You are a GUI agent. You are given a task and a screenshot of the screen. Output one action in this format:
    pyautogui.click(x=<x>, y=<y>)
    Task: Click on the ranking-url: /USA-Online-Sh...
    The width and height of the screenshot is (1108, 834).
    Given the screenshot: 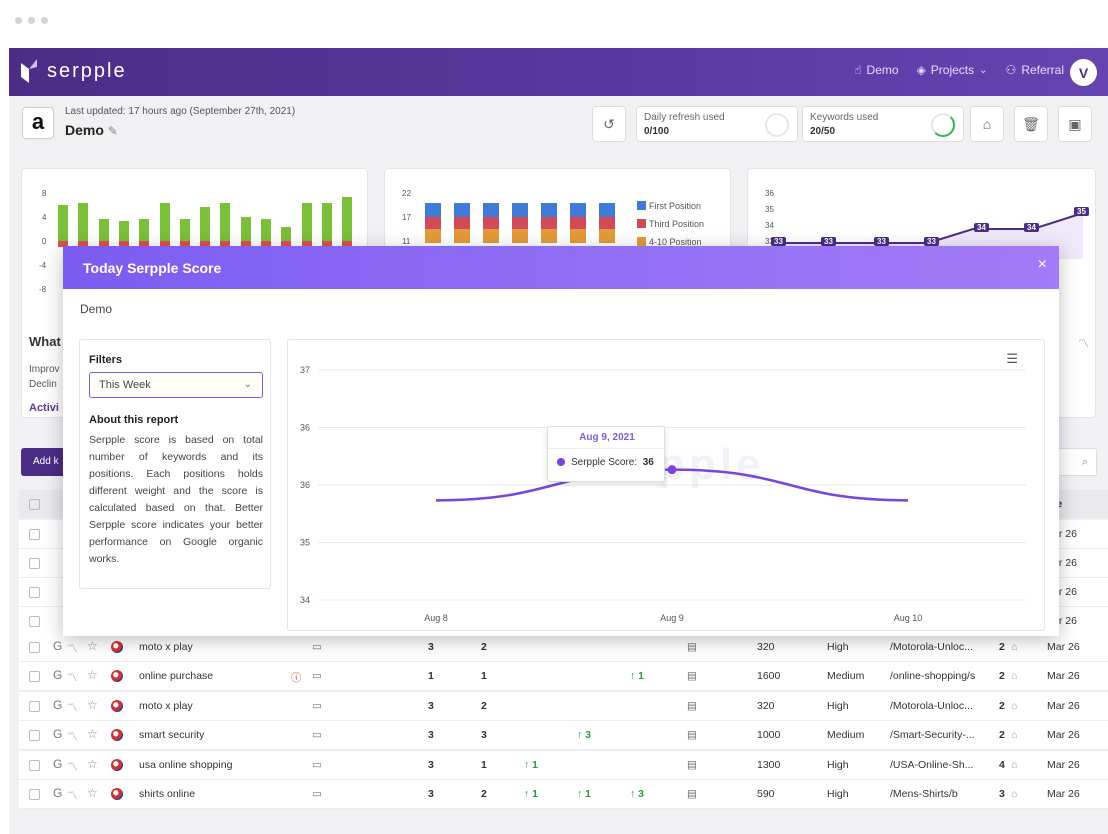 What is the action you would take?
    pyautogui.click(x=932, y=764)
    